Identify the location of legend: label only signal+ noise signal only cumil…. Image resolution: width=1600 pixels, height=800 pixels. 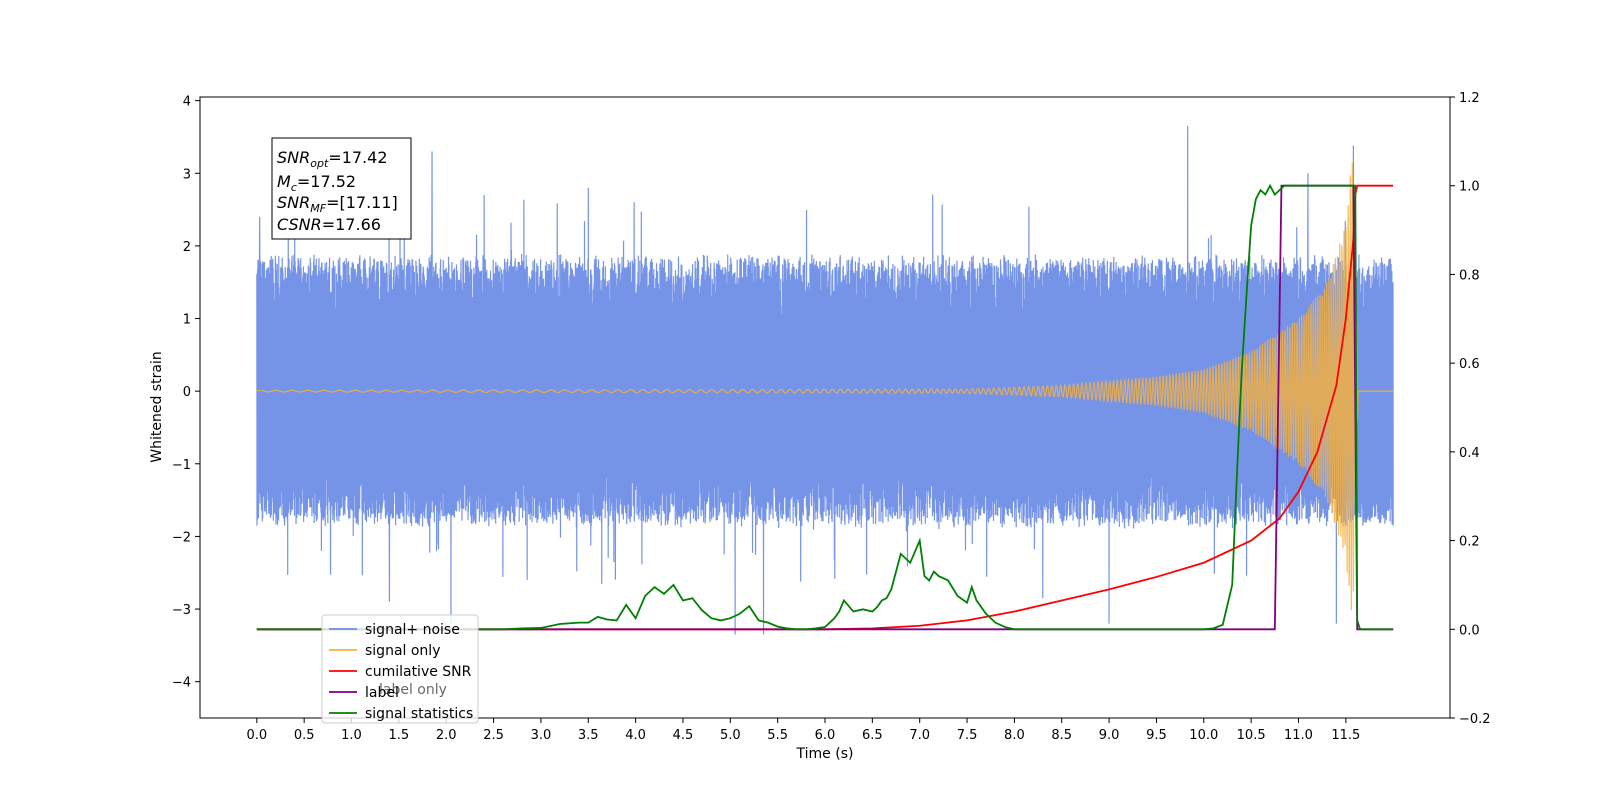
(400, 669).